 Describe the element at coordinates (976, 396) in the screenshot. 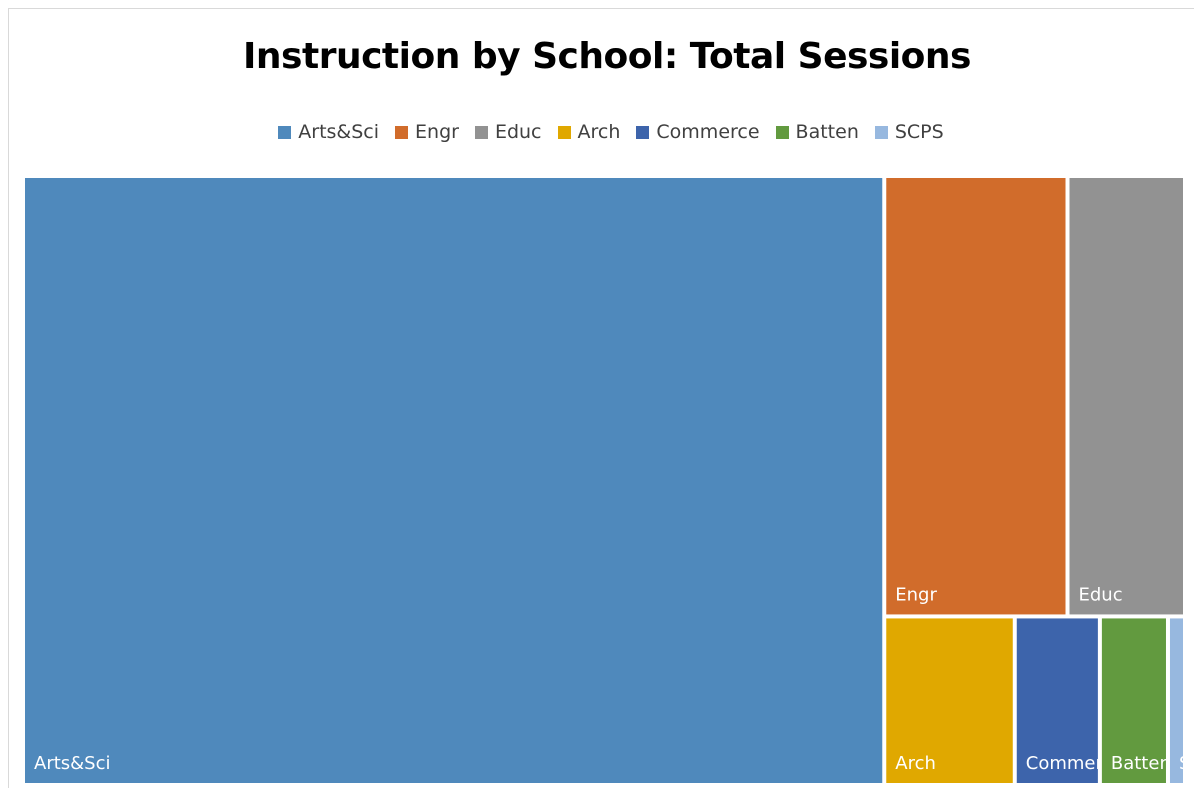

I see `treemap-tile-engr` at that location.